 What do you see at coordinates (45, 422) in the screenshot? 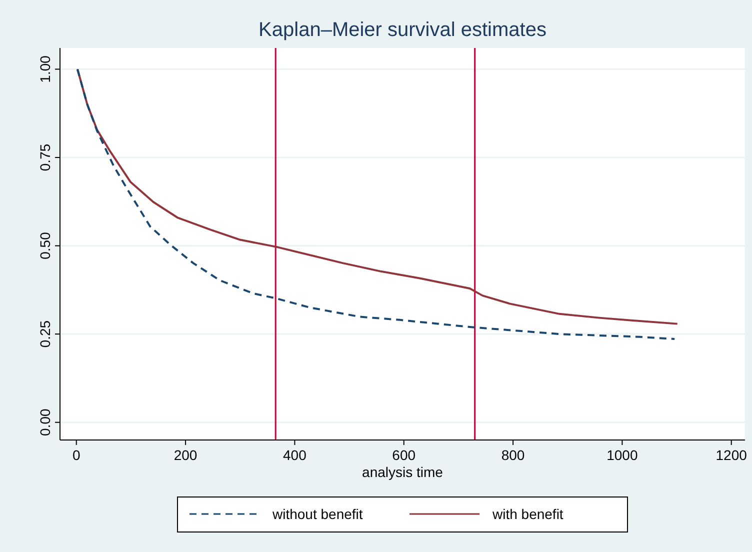
I see `y-tick-label: 0.00` at bounding box center [45, 422].